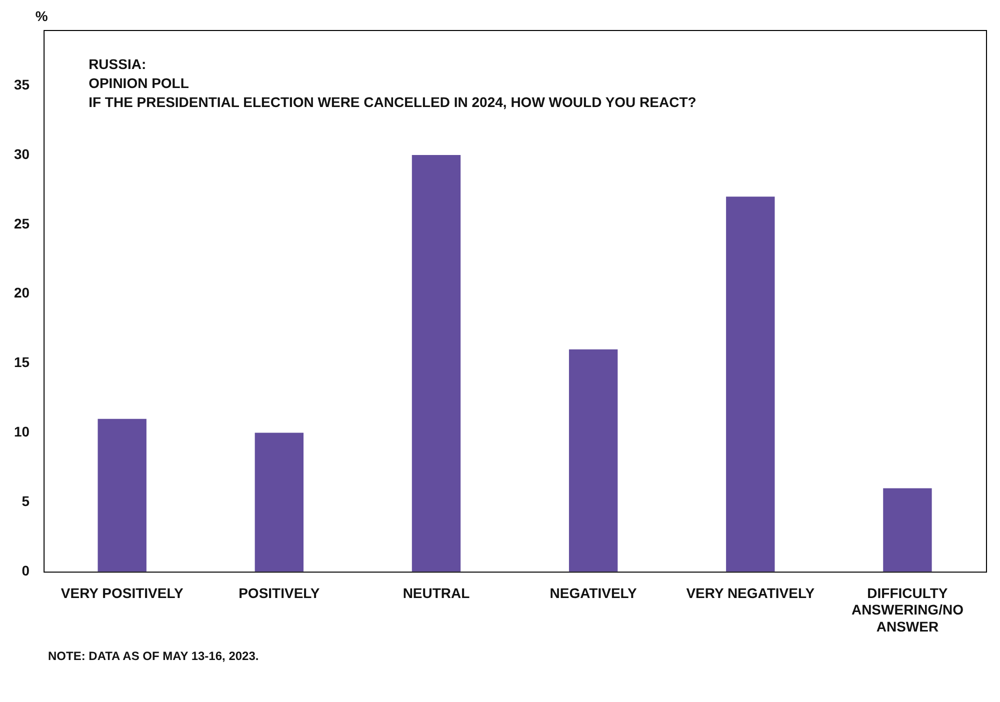 This screenshot has height=702, width=1000. What do you see at coordinates (751, 592) in the screenshot?
I see `x-tick-label: VERY NEGATIVELY` at bounding box center [751, 592].